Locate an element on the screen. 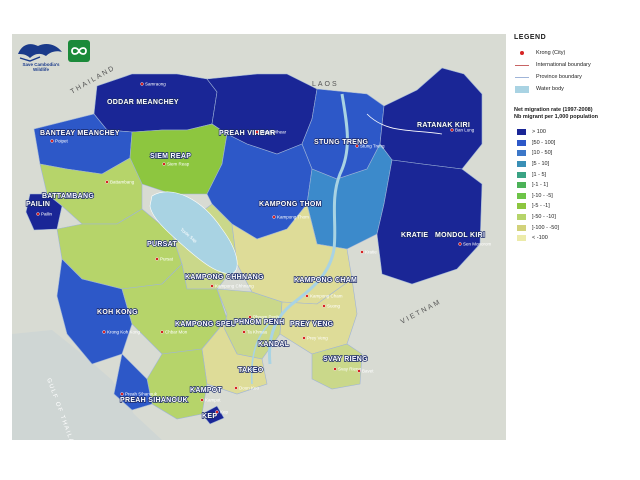  legend-item: International boundary is located at coordinates (574, 65).